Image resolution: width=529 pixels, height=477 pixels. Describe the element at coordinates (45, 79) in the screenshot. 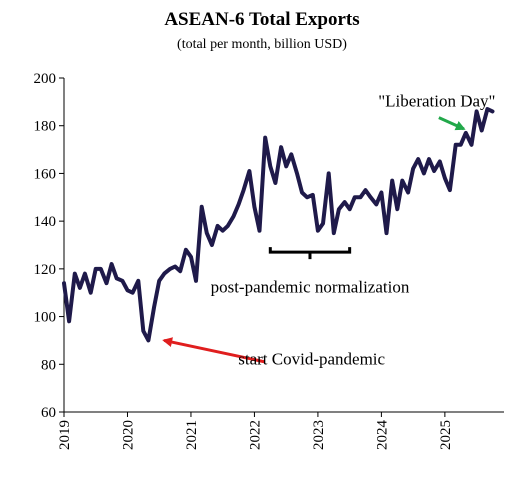

I see `y-tick-label: 200` at that location.